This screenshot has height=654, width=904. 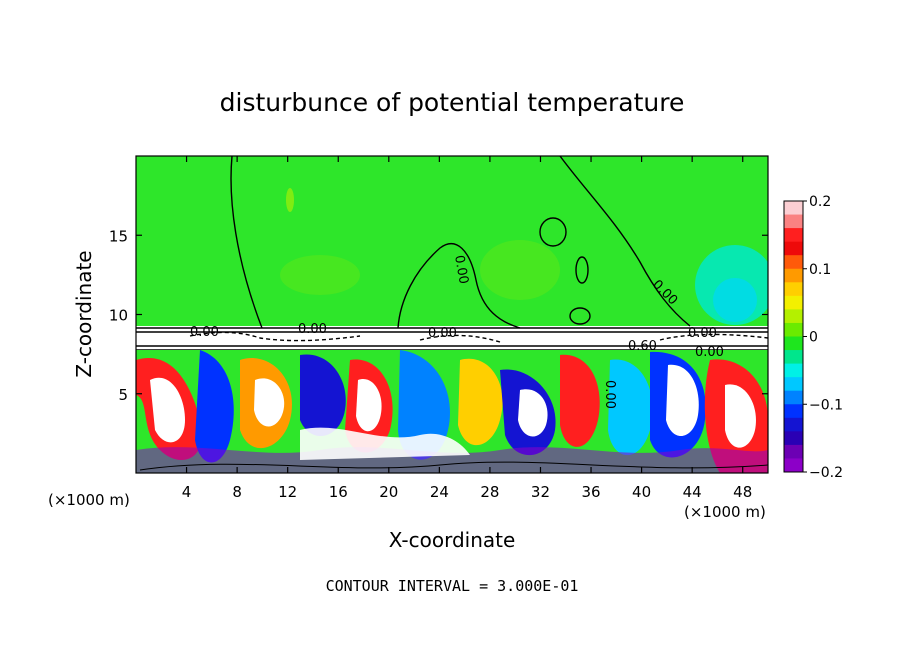 What do you see at coordinates (590, 492) in the screenshot?
I see `x-tick-label: 36` at bounding box center [590, 492].